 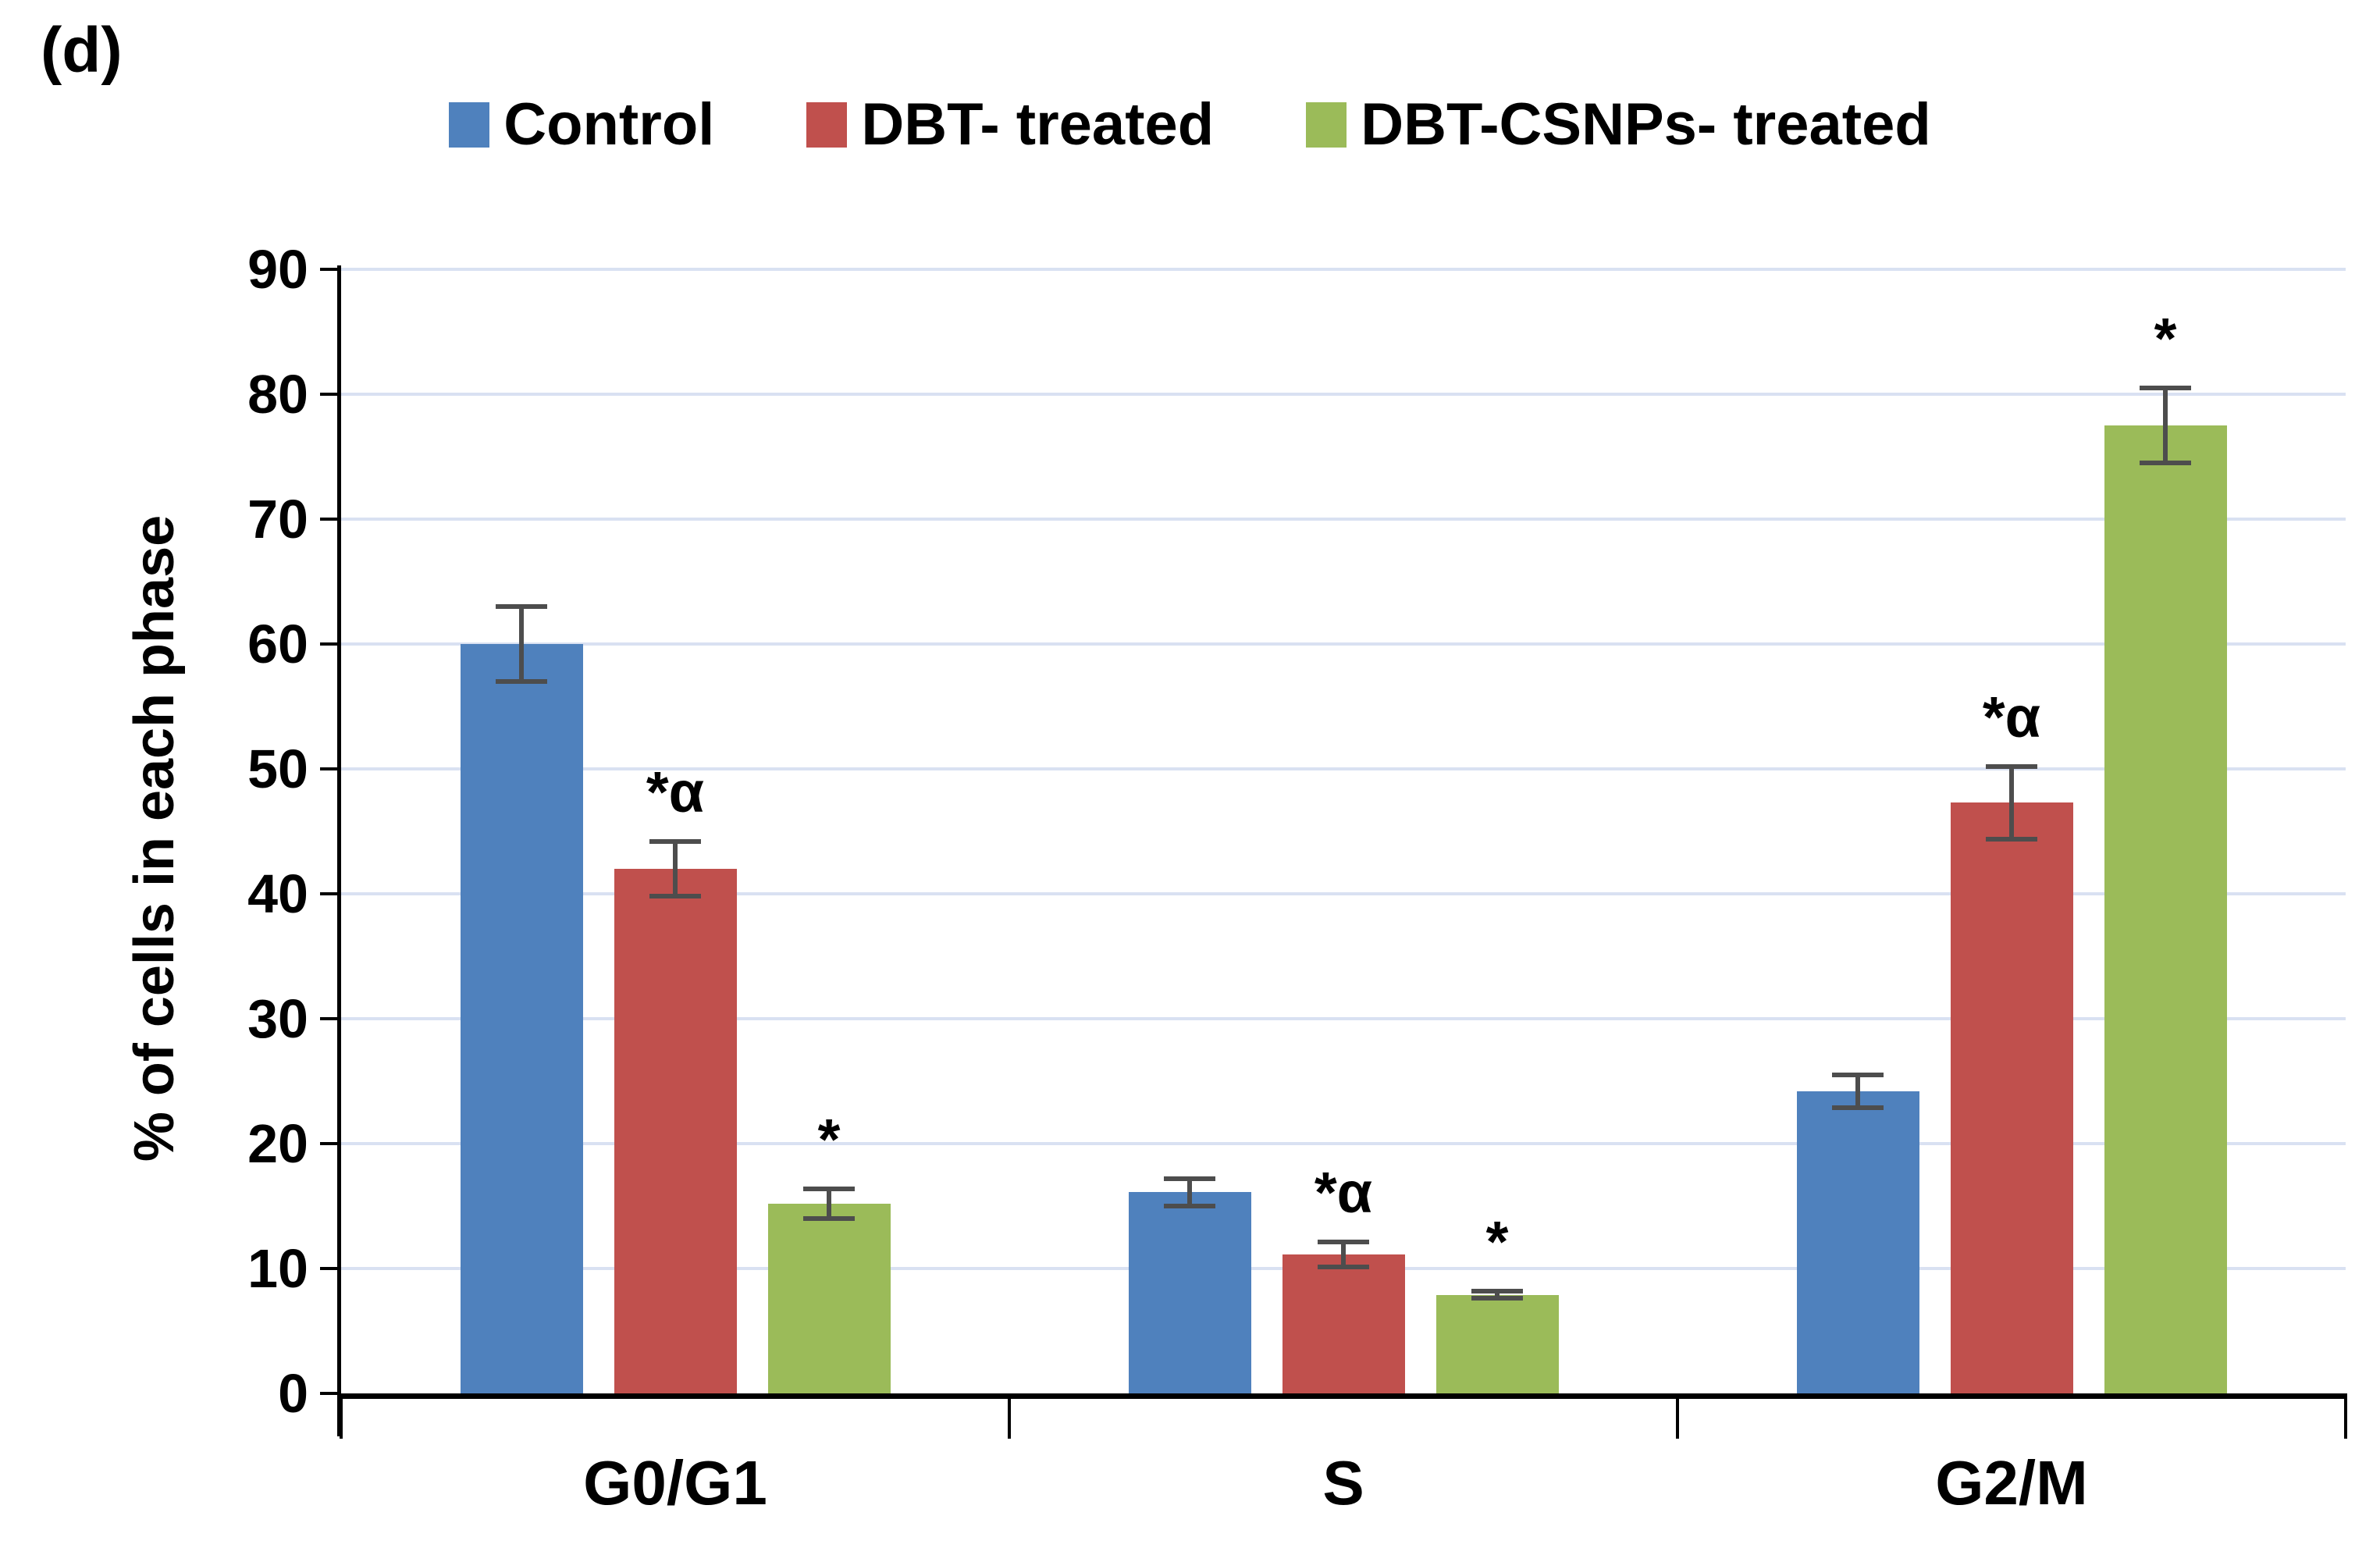 What do you see at coordinates (1497, 1343) in the screenshot?
I see `bar-dbt-csnps-treated-s` at bounding box center [1497, 1343].